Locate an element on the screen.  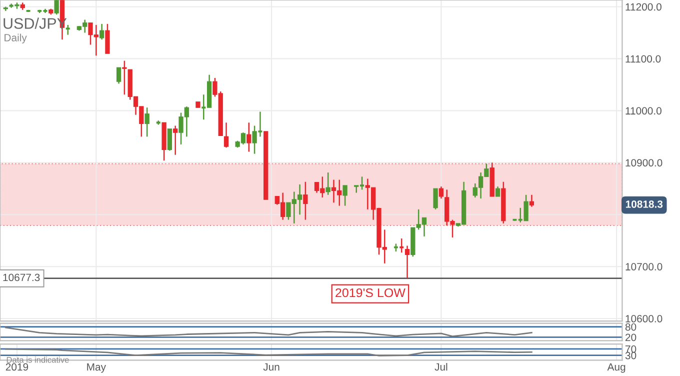
y-tick-label: 11200.0 is located at coordinates (644, 7).